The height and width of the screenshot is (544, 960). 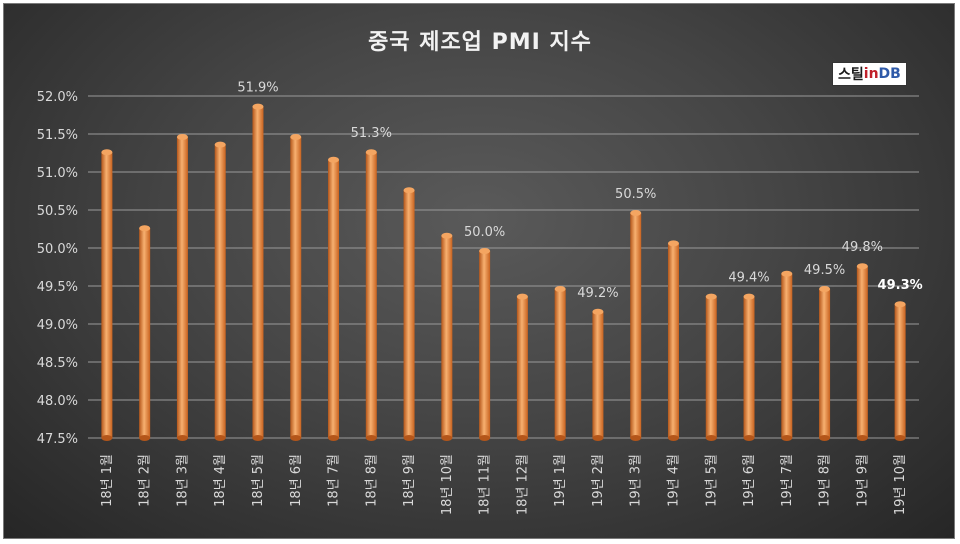 I want to click on data-label: 49.5%, so click(x=824, y=270).